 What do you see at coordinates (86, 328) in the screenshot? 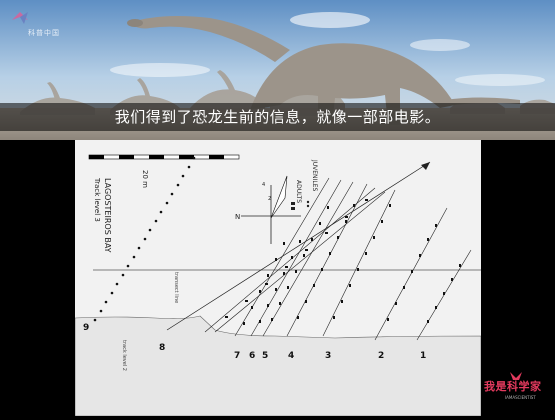
I see `trackway-label-9: 9` at bounding box center [86, 328].